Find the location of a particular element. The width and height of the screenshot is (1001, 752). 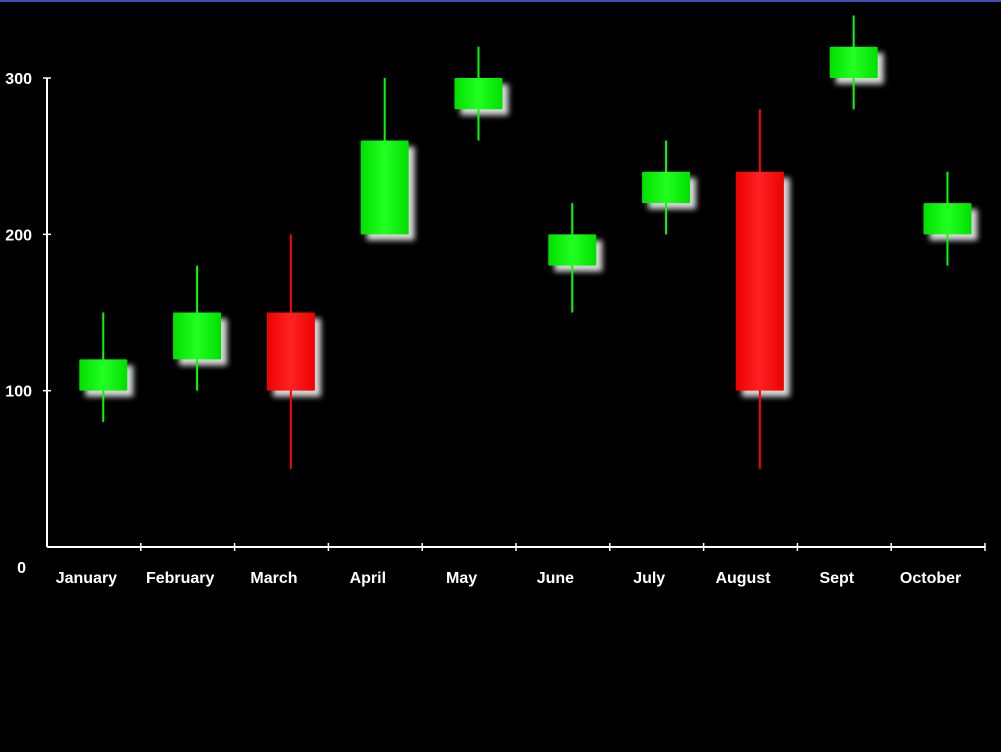

x-tick-label: June is located at coordinates (555, 578).